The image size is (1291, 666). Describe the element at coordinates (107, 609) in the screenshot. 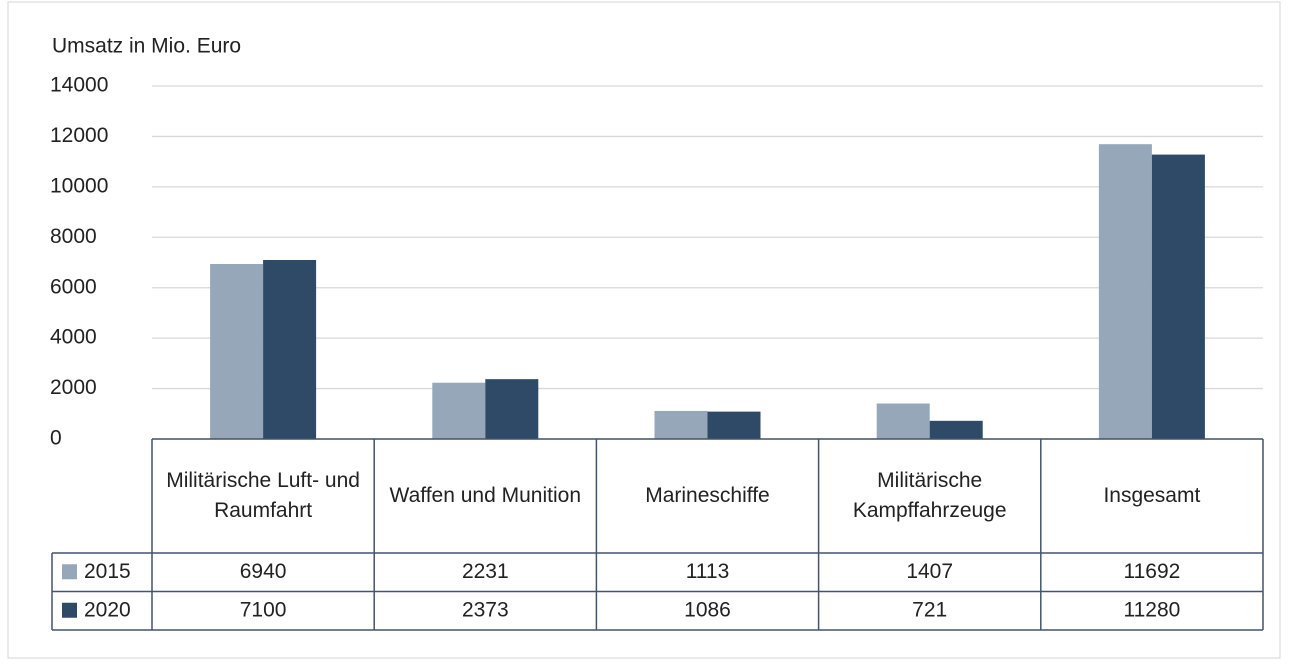

I see `legend-label: 2020` at that location.